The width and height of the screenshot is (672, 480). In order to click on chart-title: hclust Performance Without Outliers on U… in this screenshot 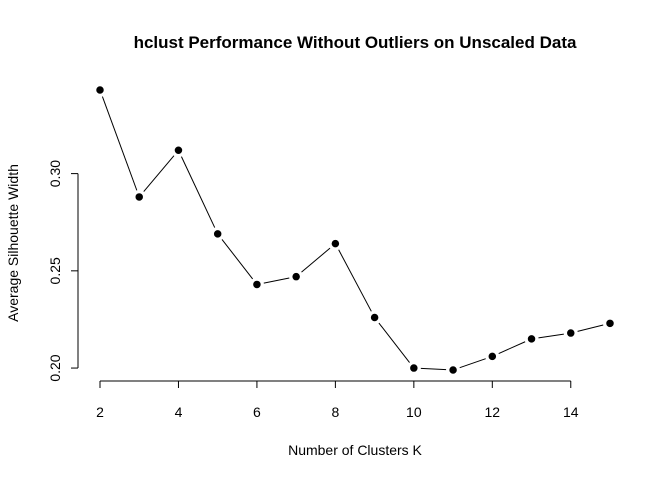, I will do `click(355, 42)`.